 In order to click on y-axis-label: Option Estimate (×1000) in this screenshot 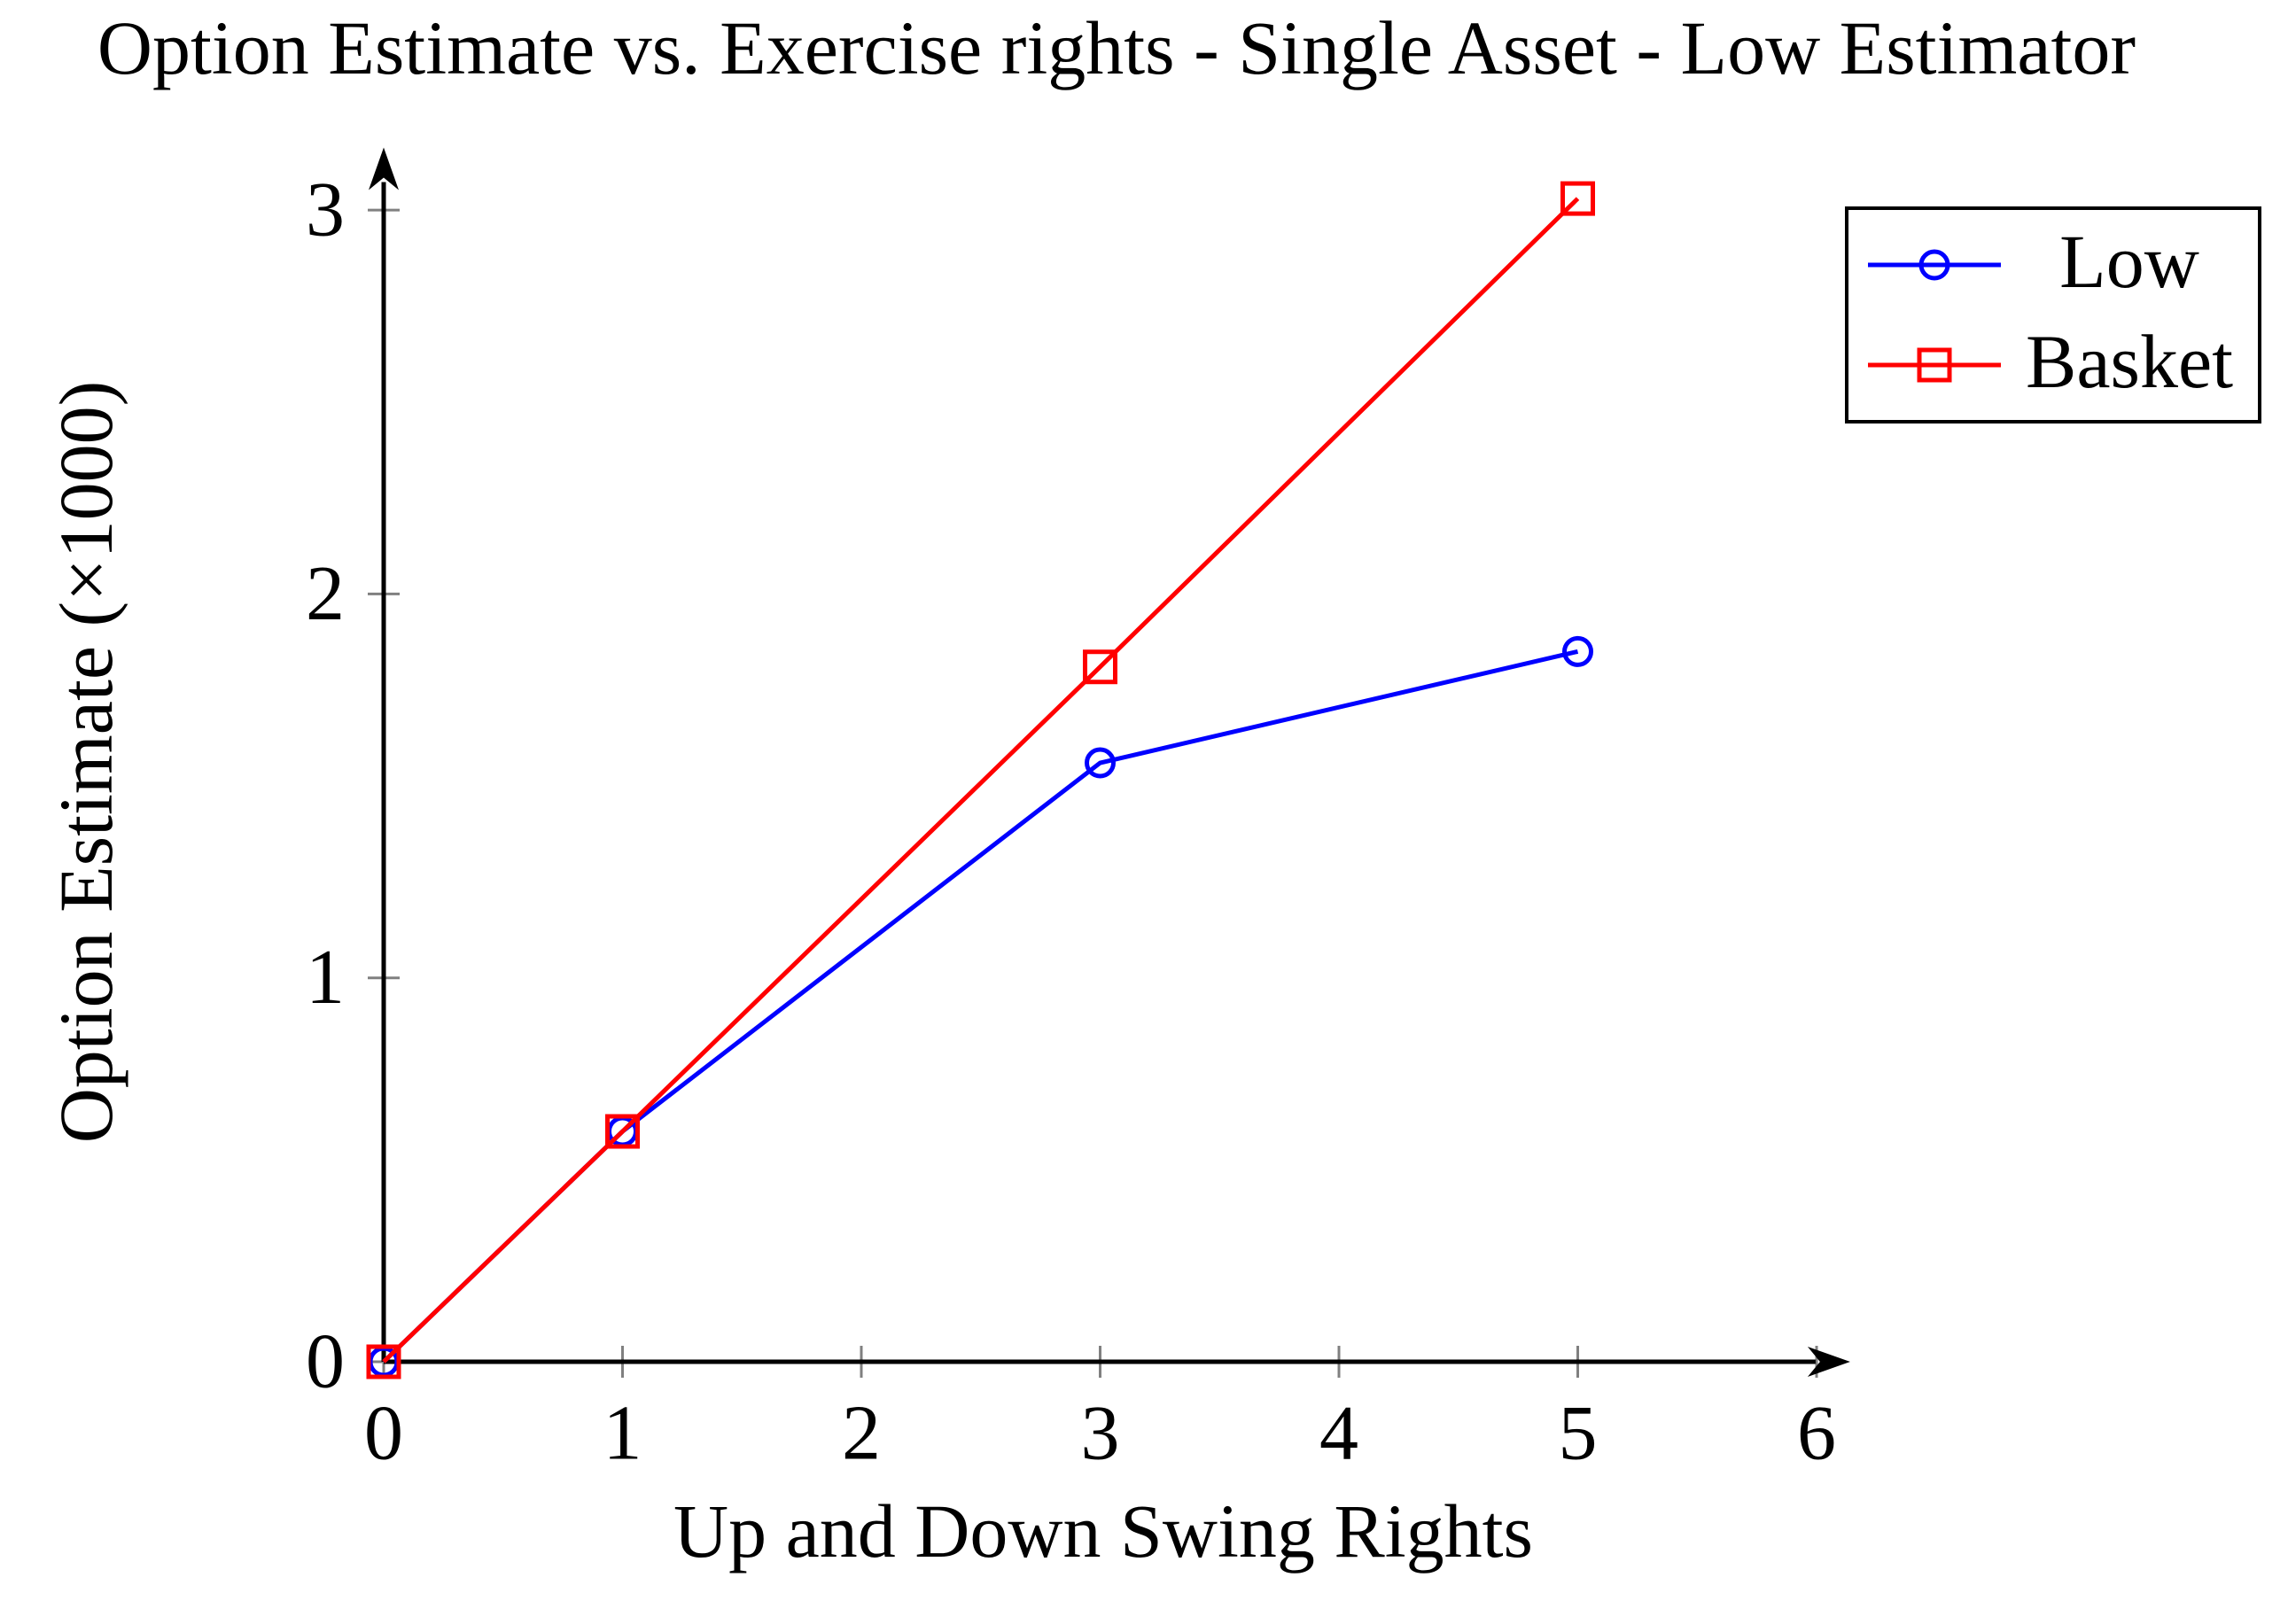, I will do `click(86, 762)`.